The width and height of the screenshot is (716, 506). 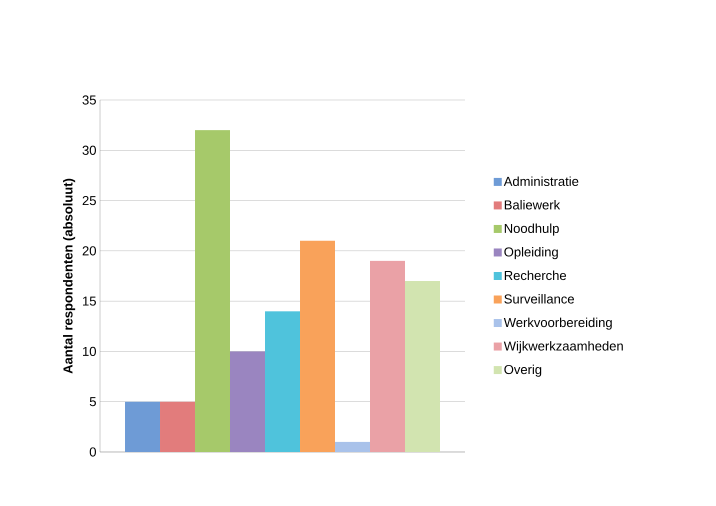 What do you see at coordinates (93, 401) in the screenshot?
I see `y-tick-label: 5` at bounding box center [93, 401].